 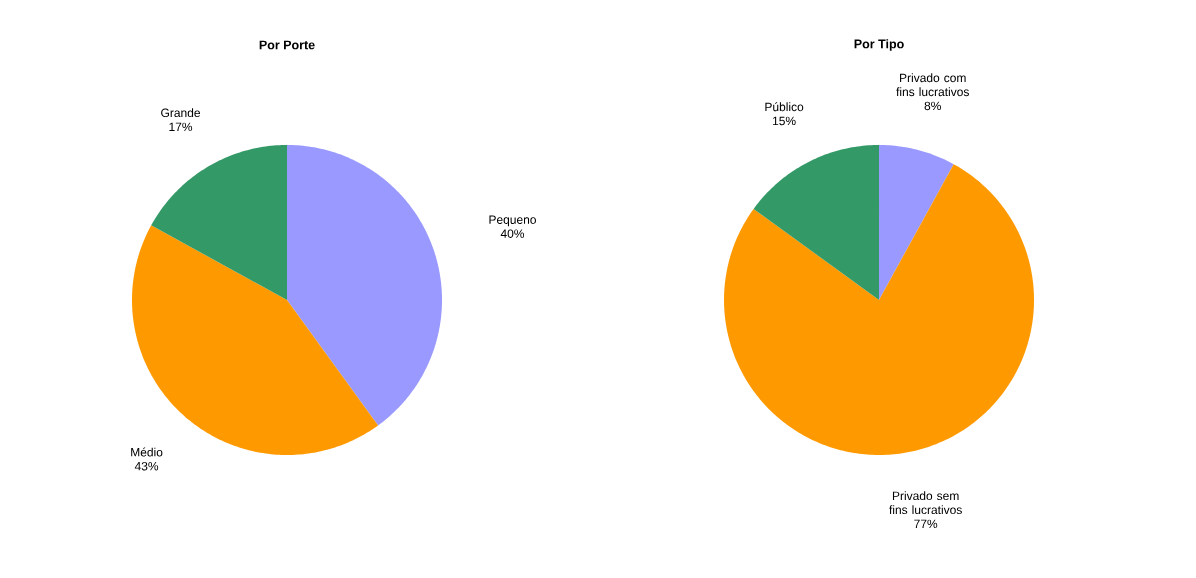 I want to click on chart-title: Por Tipo, so click(x=879, y=45).